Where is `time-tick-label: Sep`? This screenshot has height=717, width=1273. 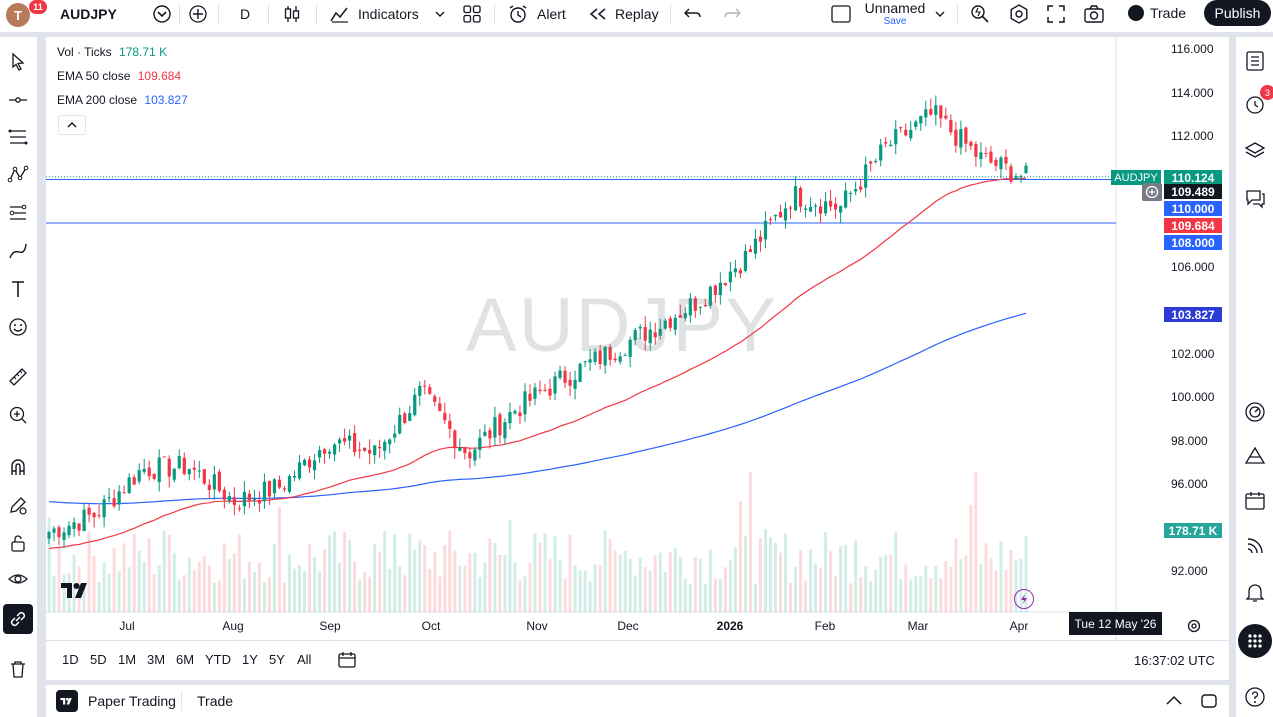 time-tick-label: Sep is located at coordinates (330, 626).